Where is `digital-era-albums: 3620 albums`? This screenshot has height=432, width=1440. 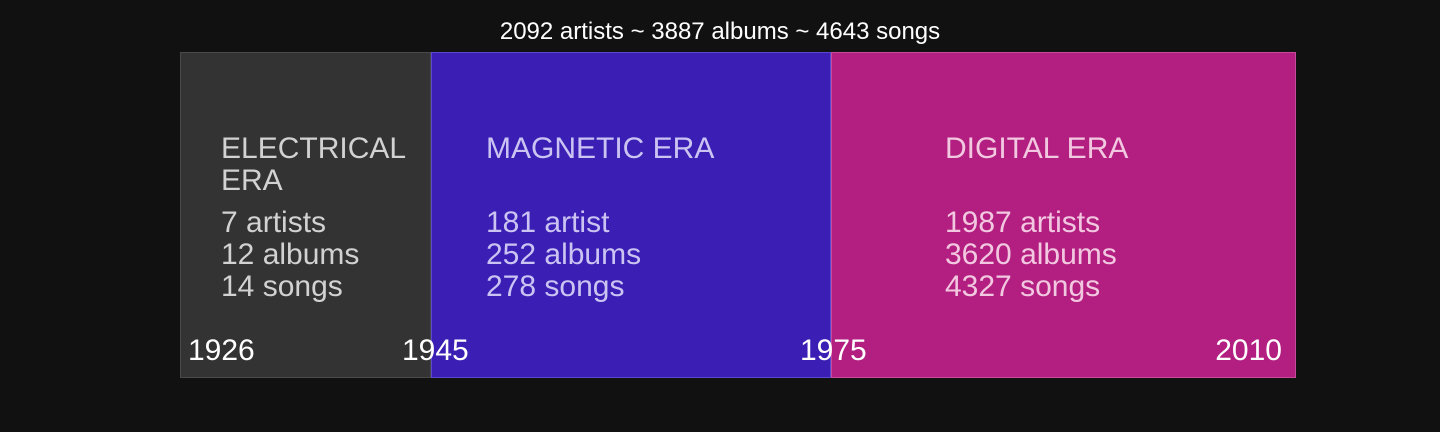
digital-era-albums: 3620 albums is located at coordinates (1031, 254).